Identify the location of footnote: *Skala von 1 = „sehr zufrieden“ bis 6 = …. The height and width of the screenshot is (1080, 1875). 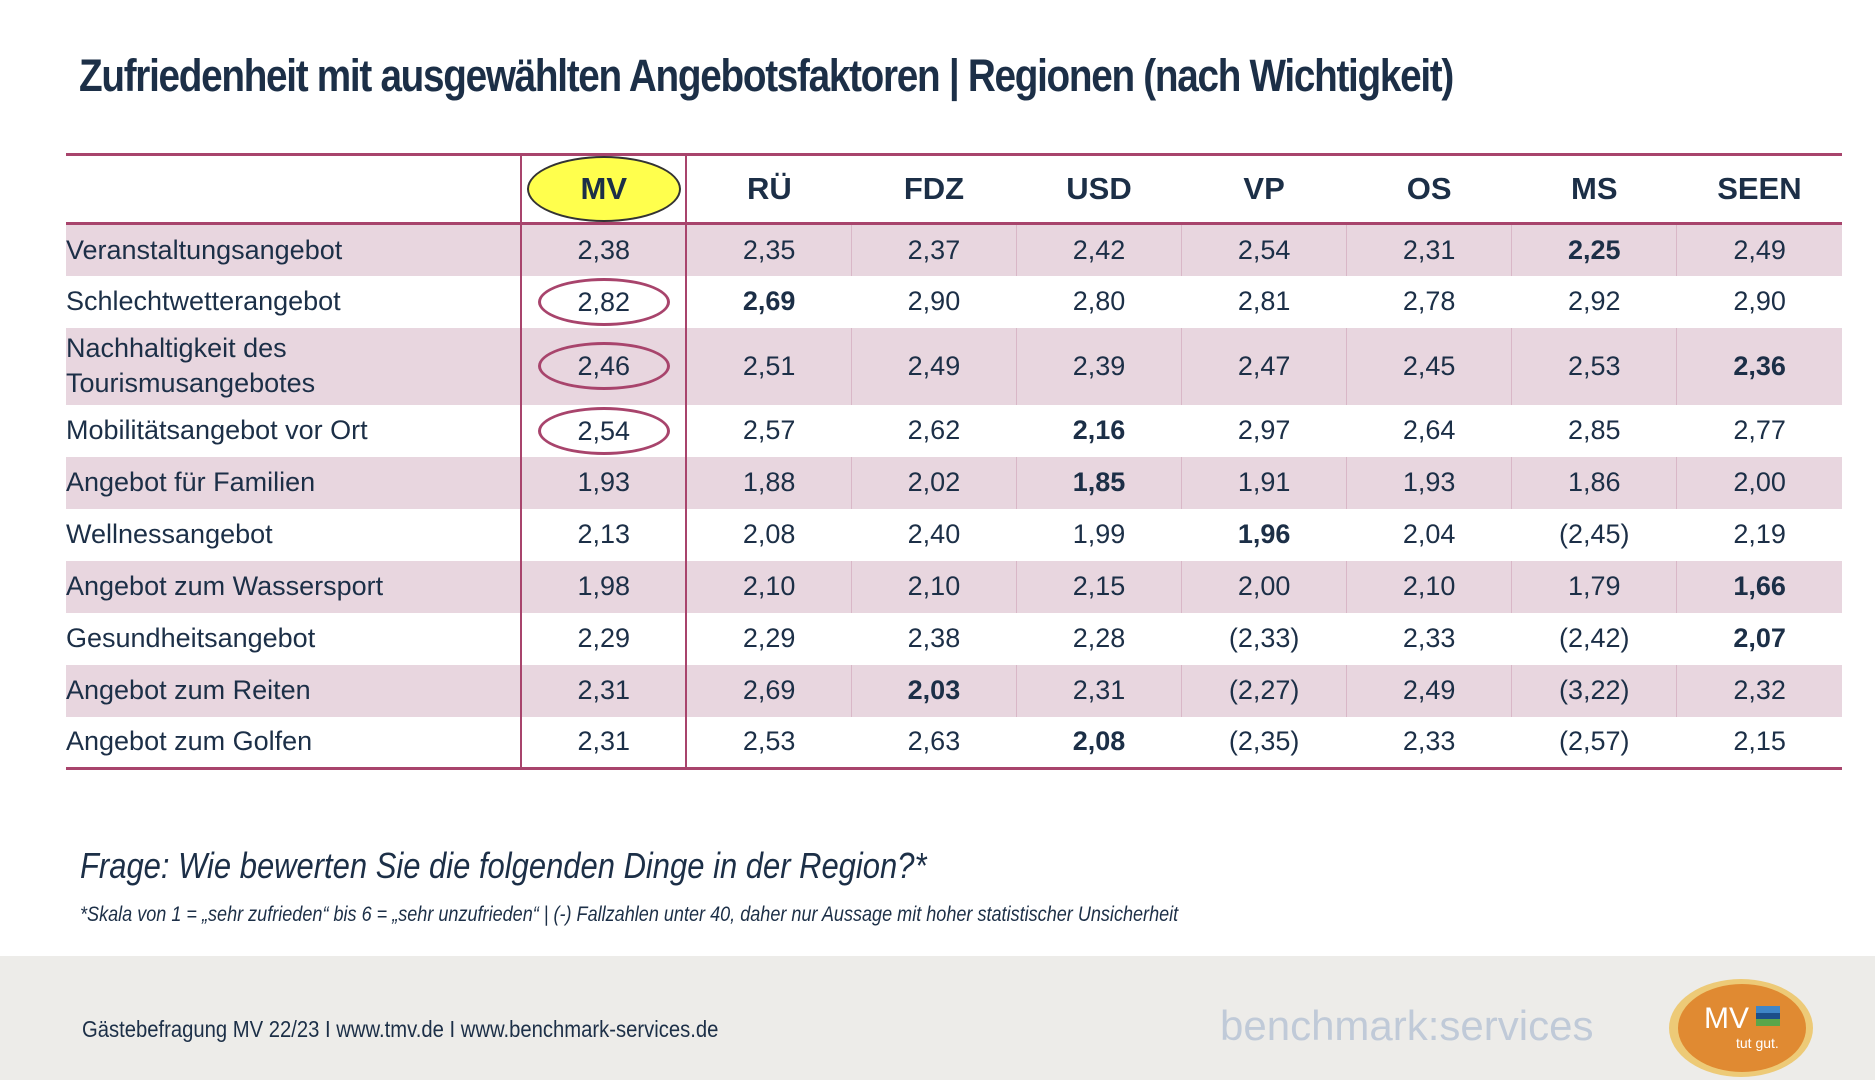
(629, 914).